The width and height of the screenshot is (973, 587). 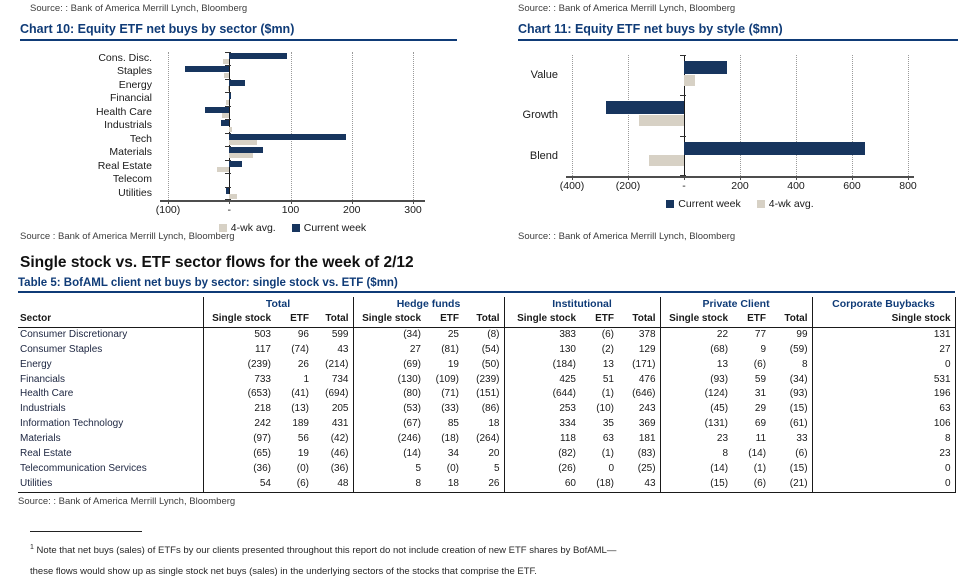 What do you see at coordinates (262, 424) in the screenshot?
I see `value-cell: 242` at bounding box center [262, 424].